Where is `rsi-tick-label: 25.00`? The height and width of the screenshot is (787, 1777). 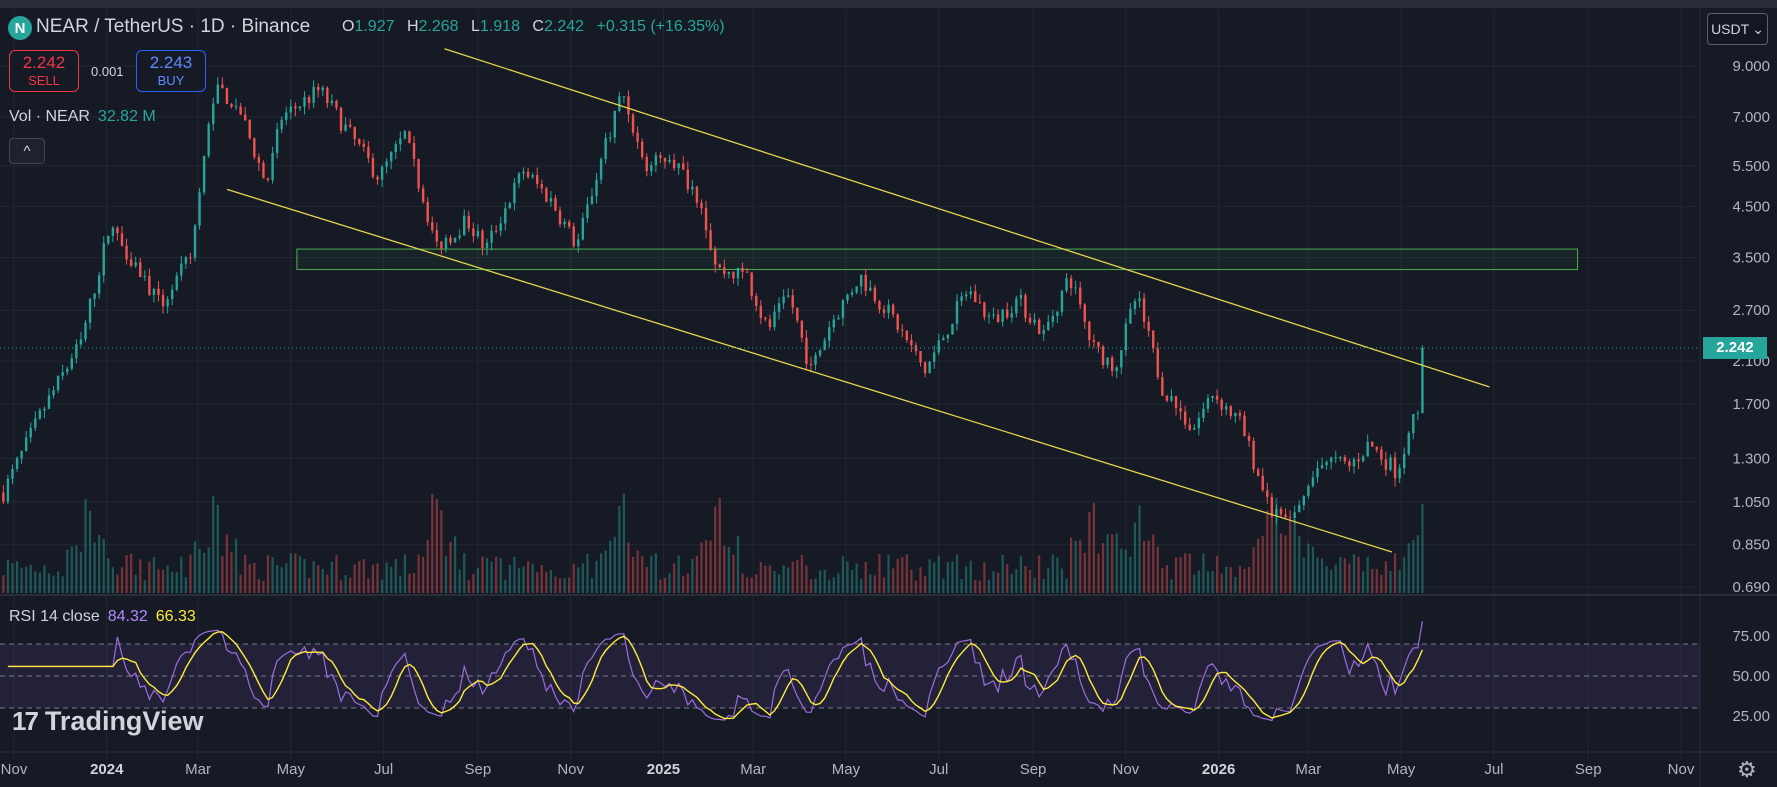 rsi-tick-label: 25.00 is located at coordinates (1751, 716).